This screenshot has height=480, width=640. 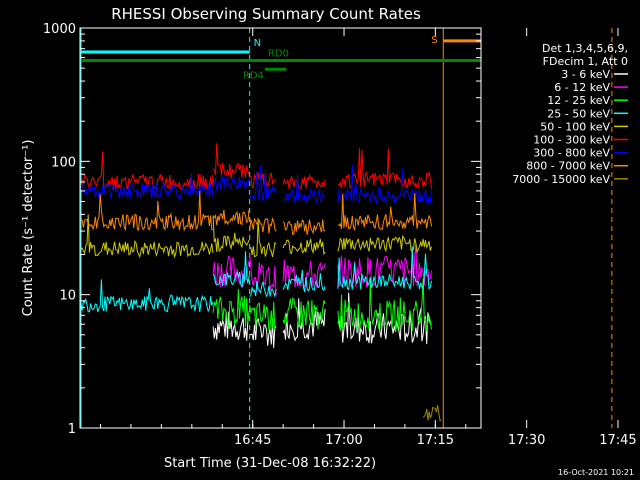 What do you see at coordinates (571, 140) in the screenshot?
I see `legend-entry-label: 100 - 300 keV` at bounding box center [571, 140].